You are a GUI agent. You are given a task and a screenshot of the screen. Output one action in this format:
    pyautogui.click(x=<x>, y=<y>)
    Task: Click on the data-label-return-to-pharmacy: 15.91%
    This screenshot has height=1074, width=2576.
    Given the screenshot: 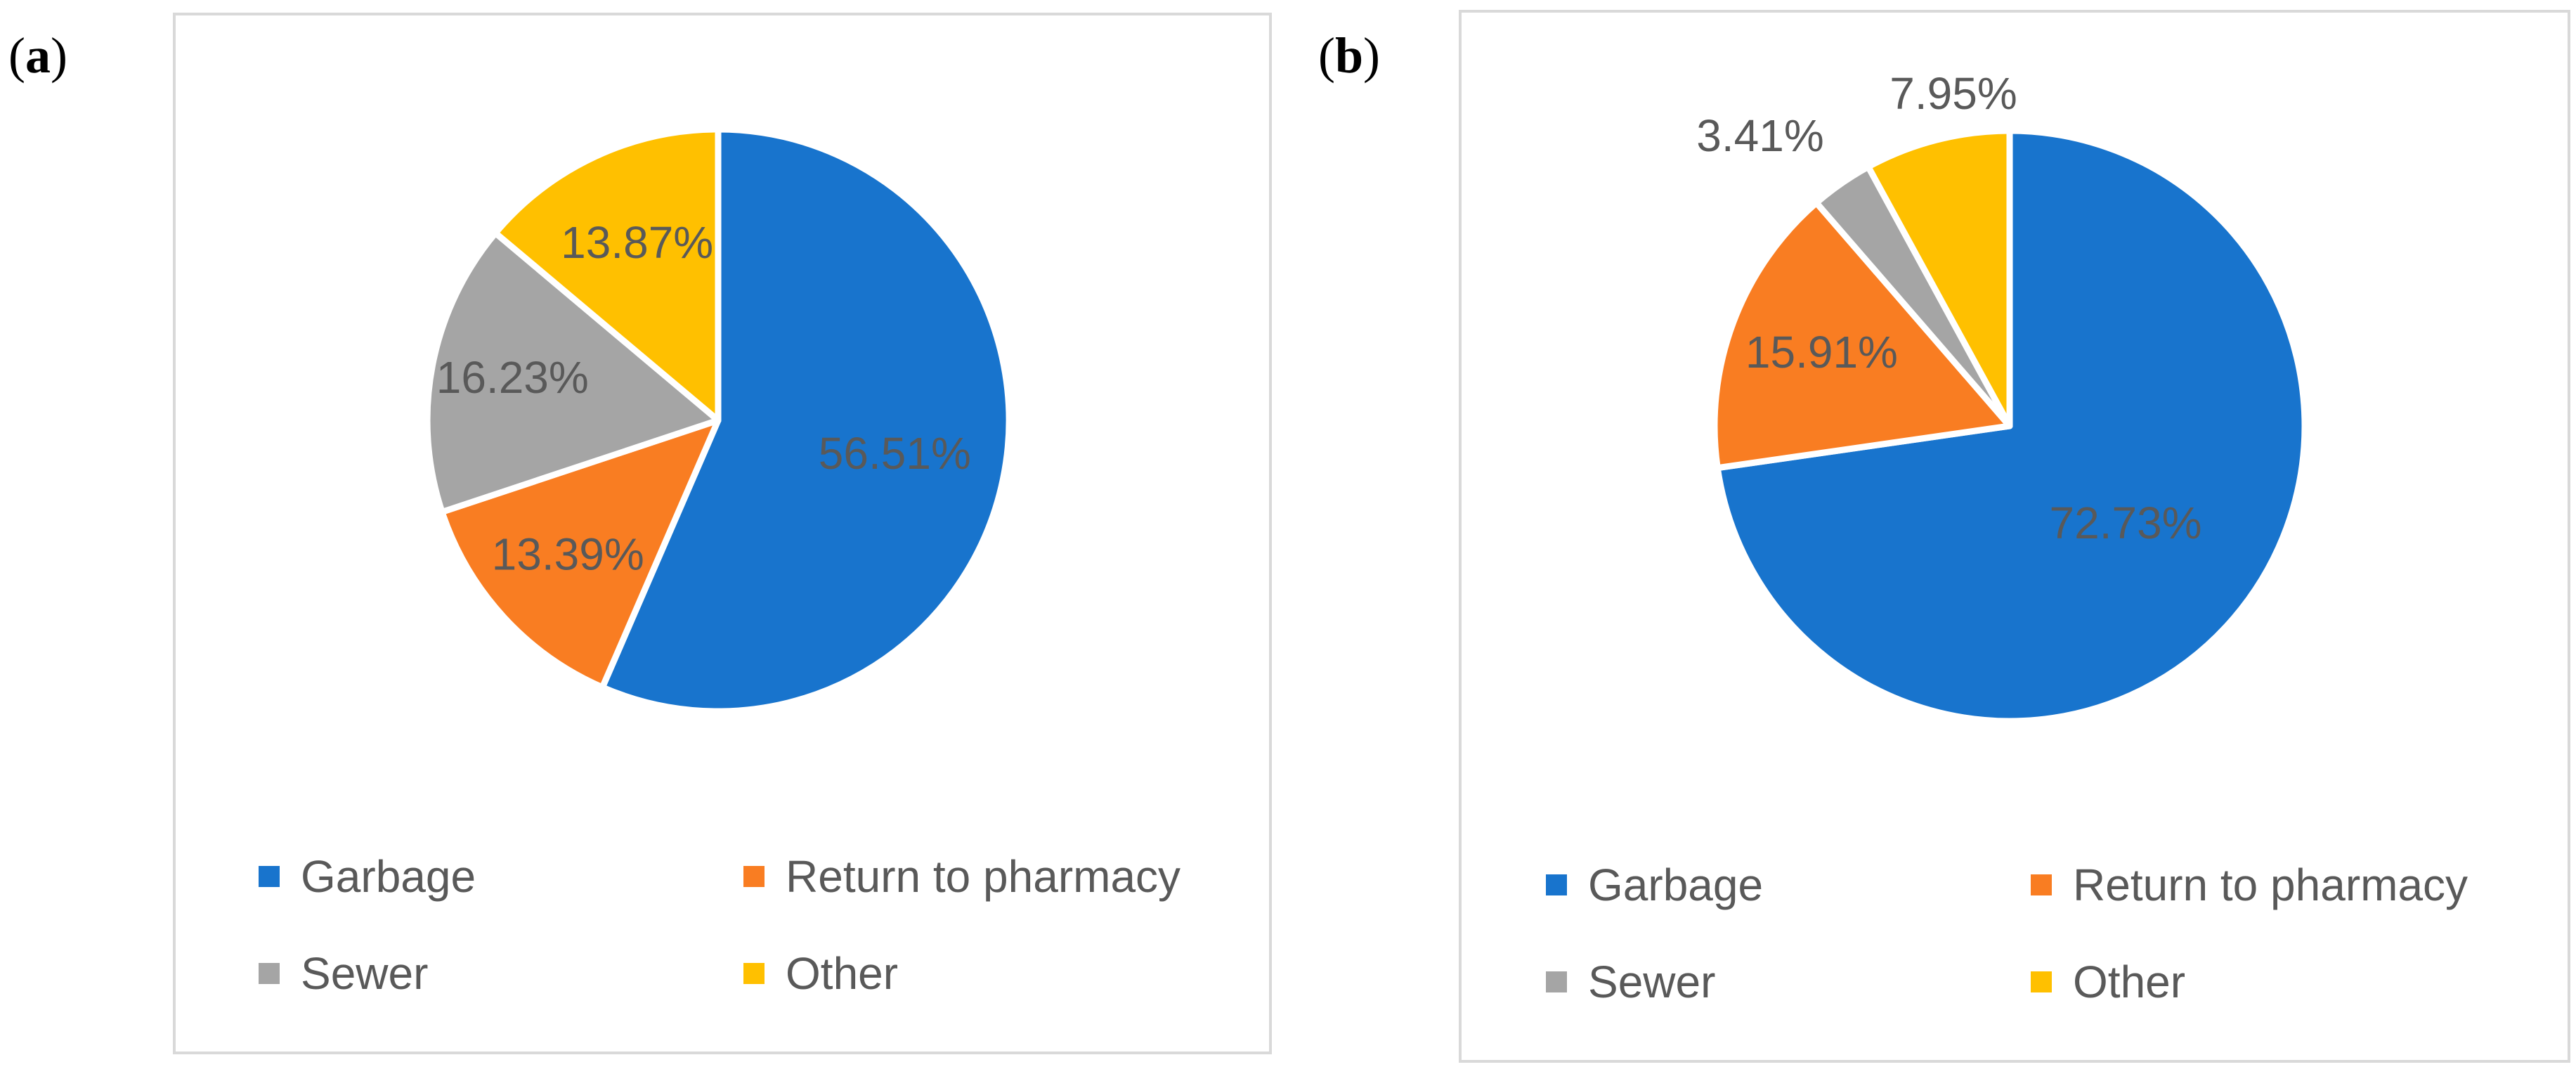 What is the action you would take?
    pyautogui.click(x=1821, y=352)
    